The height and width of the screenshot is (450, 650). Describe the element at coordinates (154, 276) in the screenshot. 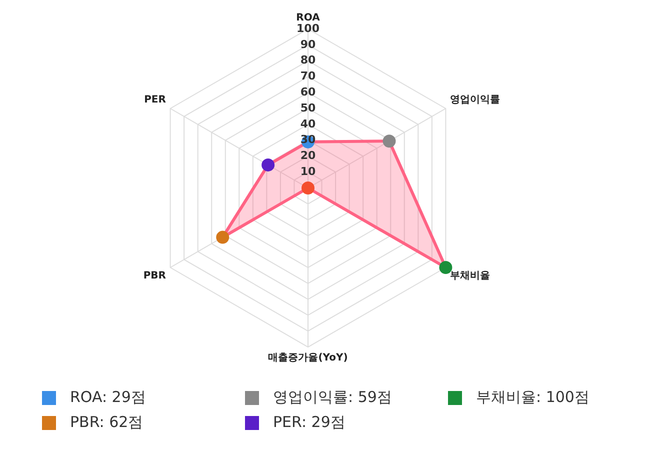

I see `spoke-label: PBR` at that location.